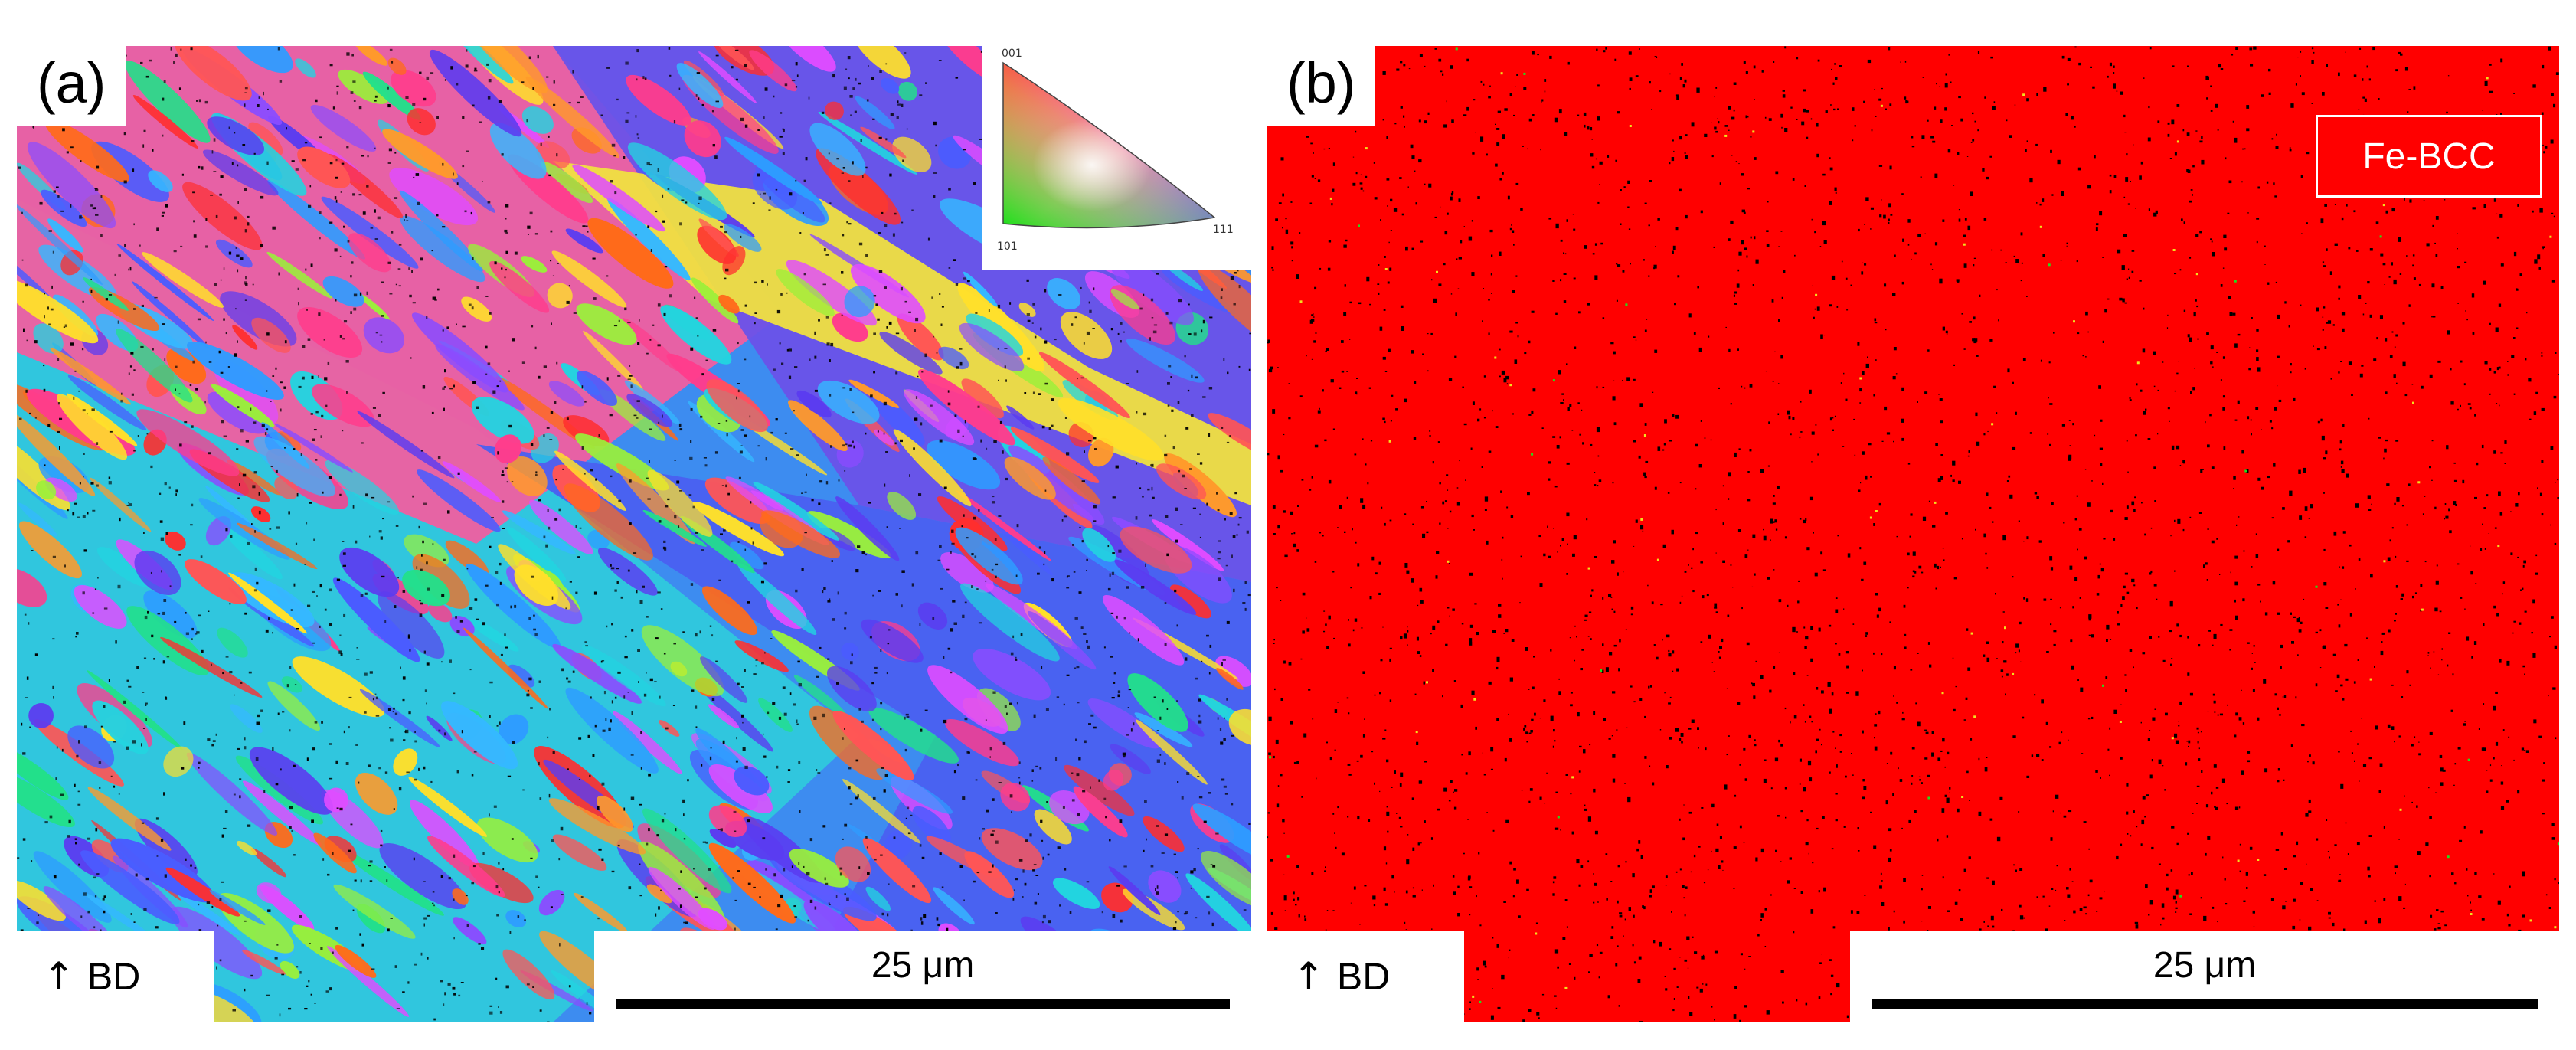 This screenshot has width=2576, height=1050. Describe the element at coordinates (1007, 246) in the screenshot. I see `ipf-label-101: 101` at that location.